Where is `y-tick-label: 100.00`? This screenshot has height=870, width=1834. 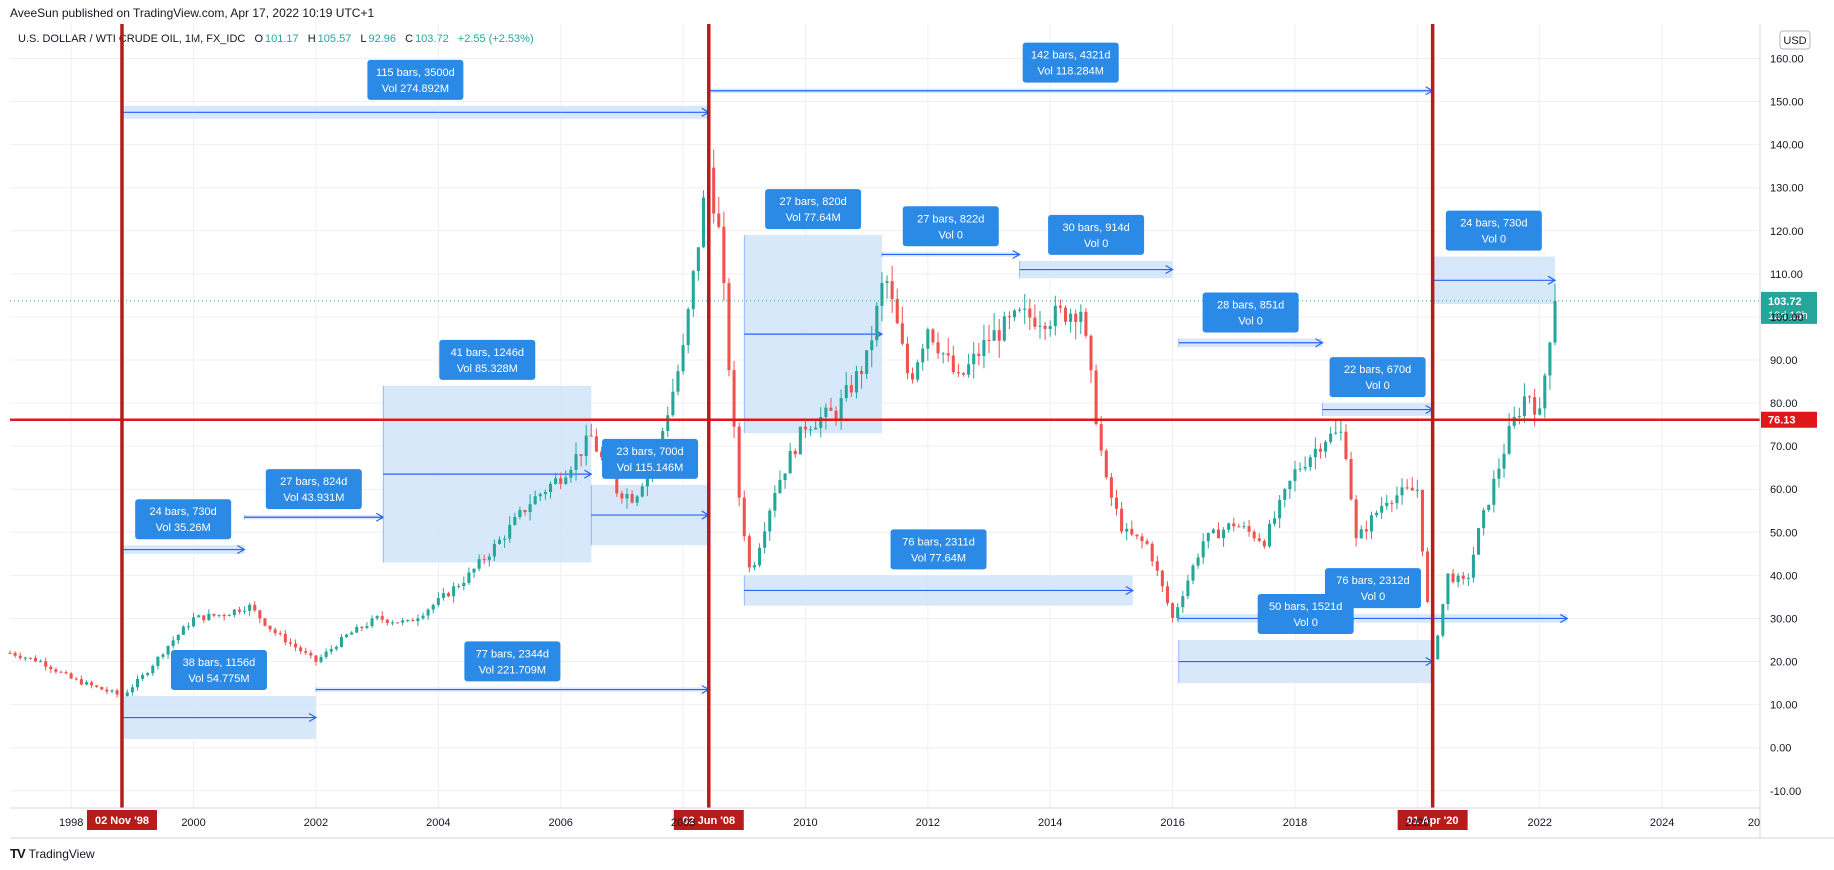
y-tick-label: 100.00 is located at coordinates (1787, 318).